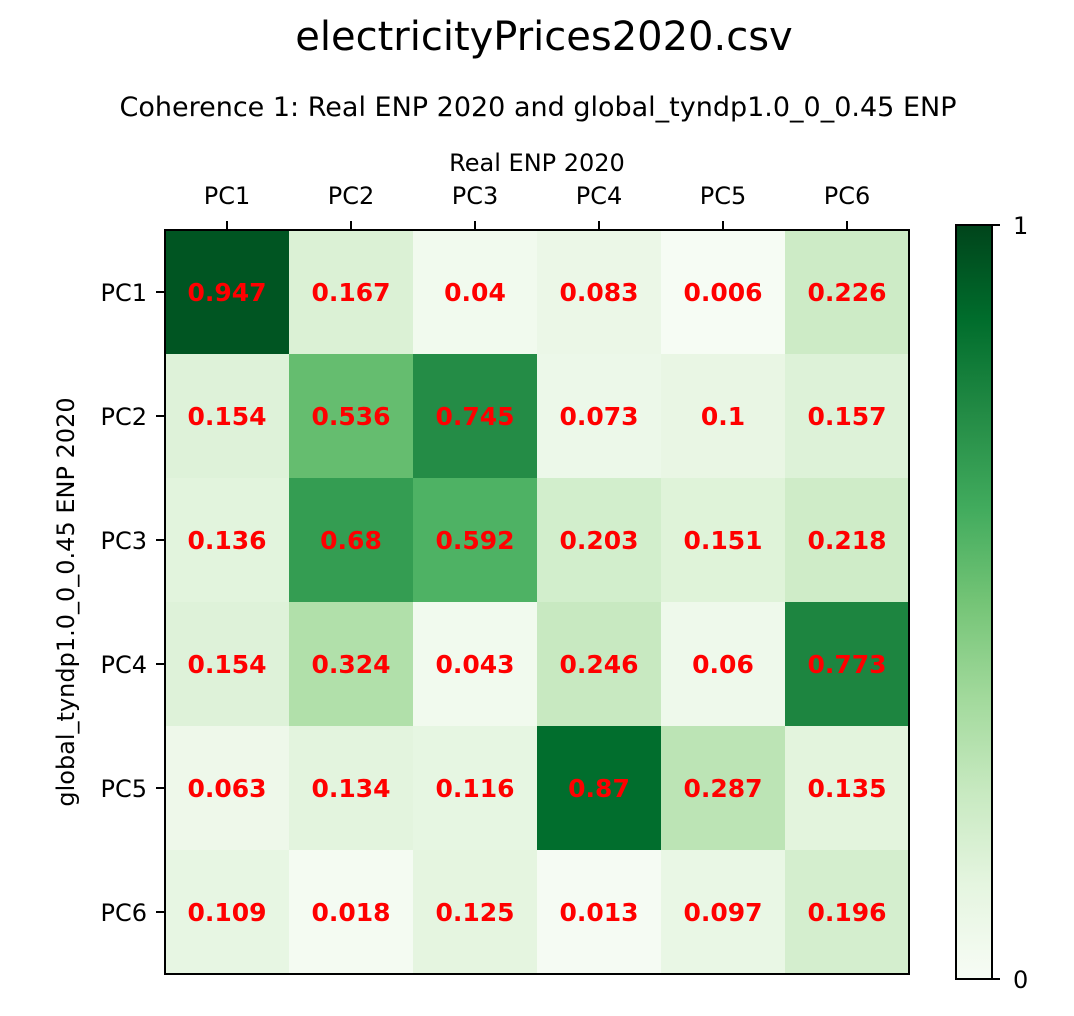 The width and height of the screenshot is (1074, 1016). I want to click on y-axis-label: global_tyndp1.0_0_0.45 ENP 2020, so click(66, 601).